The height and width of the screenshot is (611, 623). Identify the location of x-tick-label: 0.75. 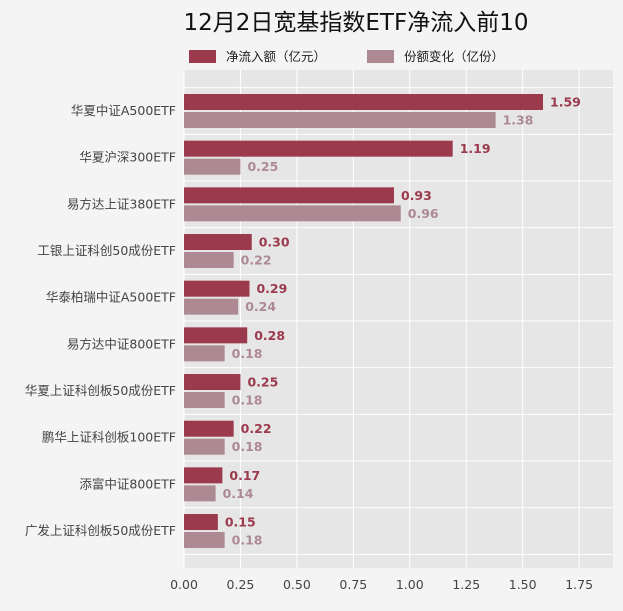
(353, 584).